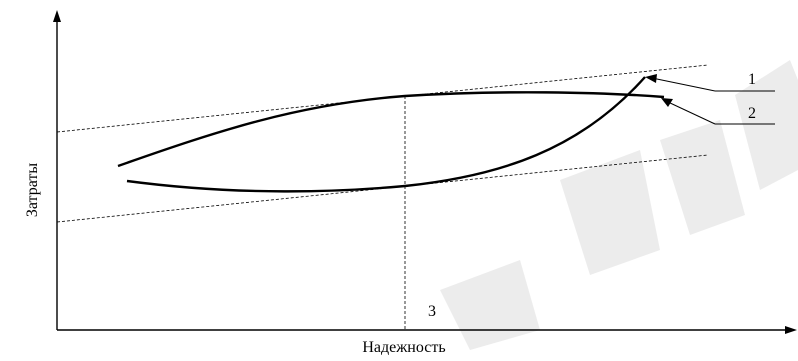 This screenshot has width=798, height=361. I want to click on curve-label-1: 1, so click(752, 79).